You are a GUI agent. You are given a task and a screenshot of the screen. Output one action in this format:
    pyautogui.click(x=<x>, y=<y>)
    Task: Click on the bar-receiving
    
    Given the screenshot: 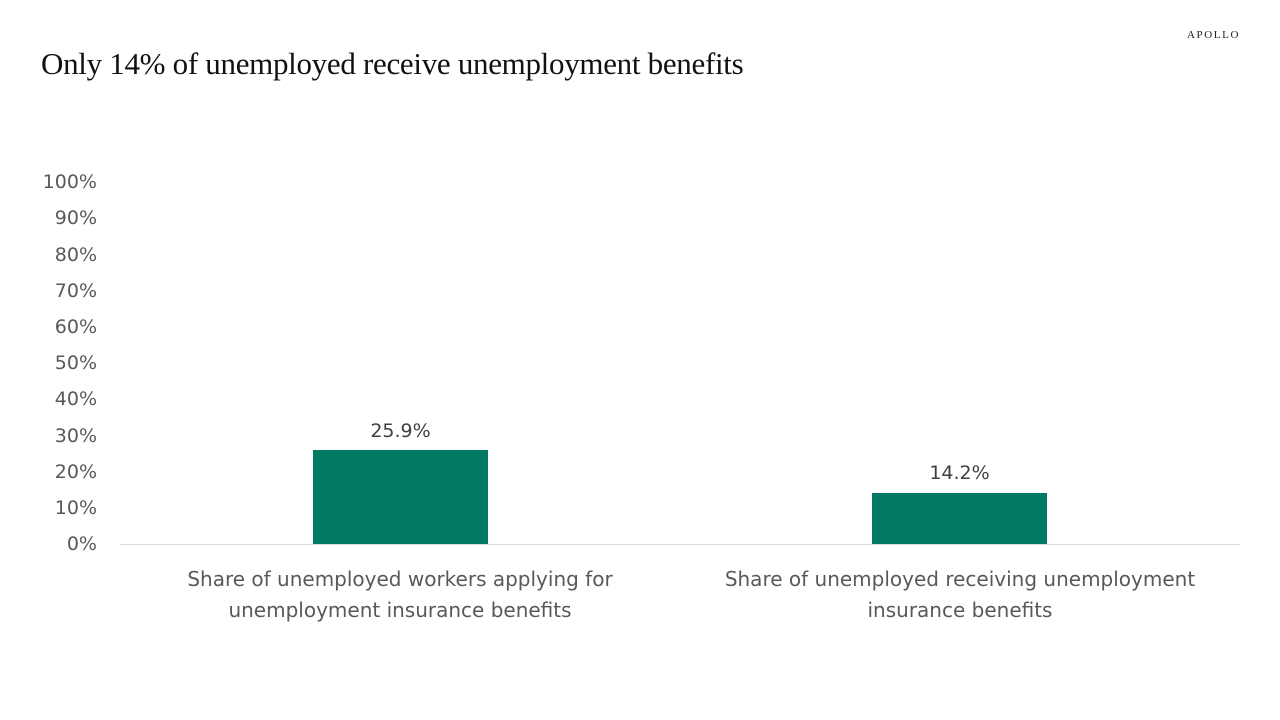 What is the action you would take?
    pyautogui.click(x=959, y=518)
    